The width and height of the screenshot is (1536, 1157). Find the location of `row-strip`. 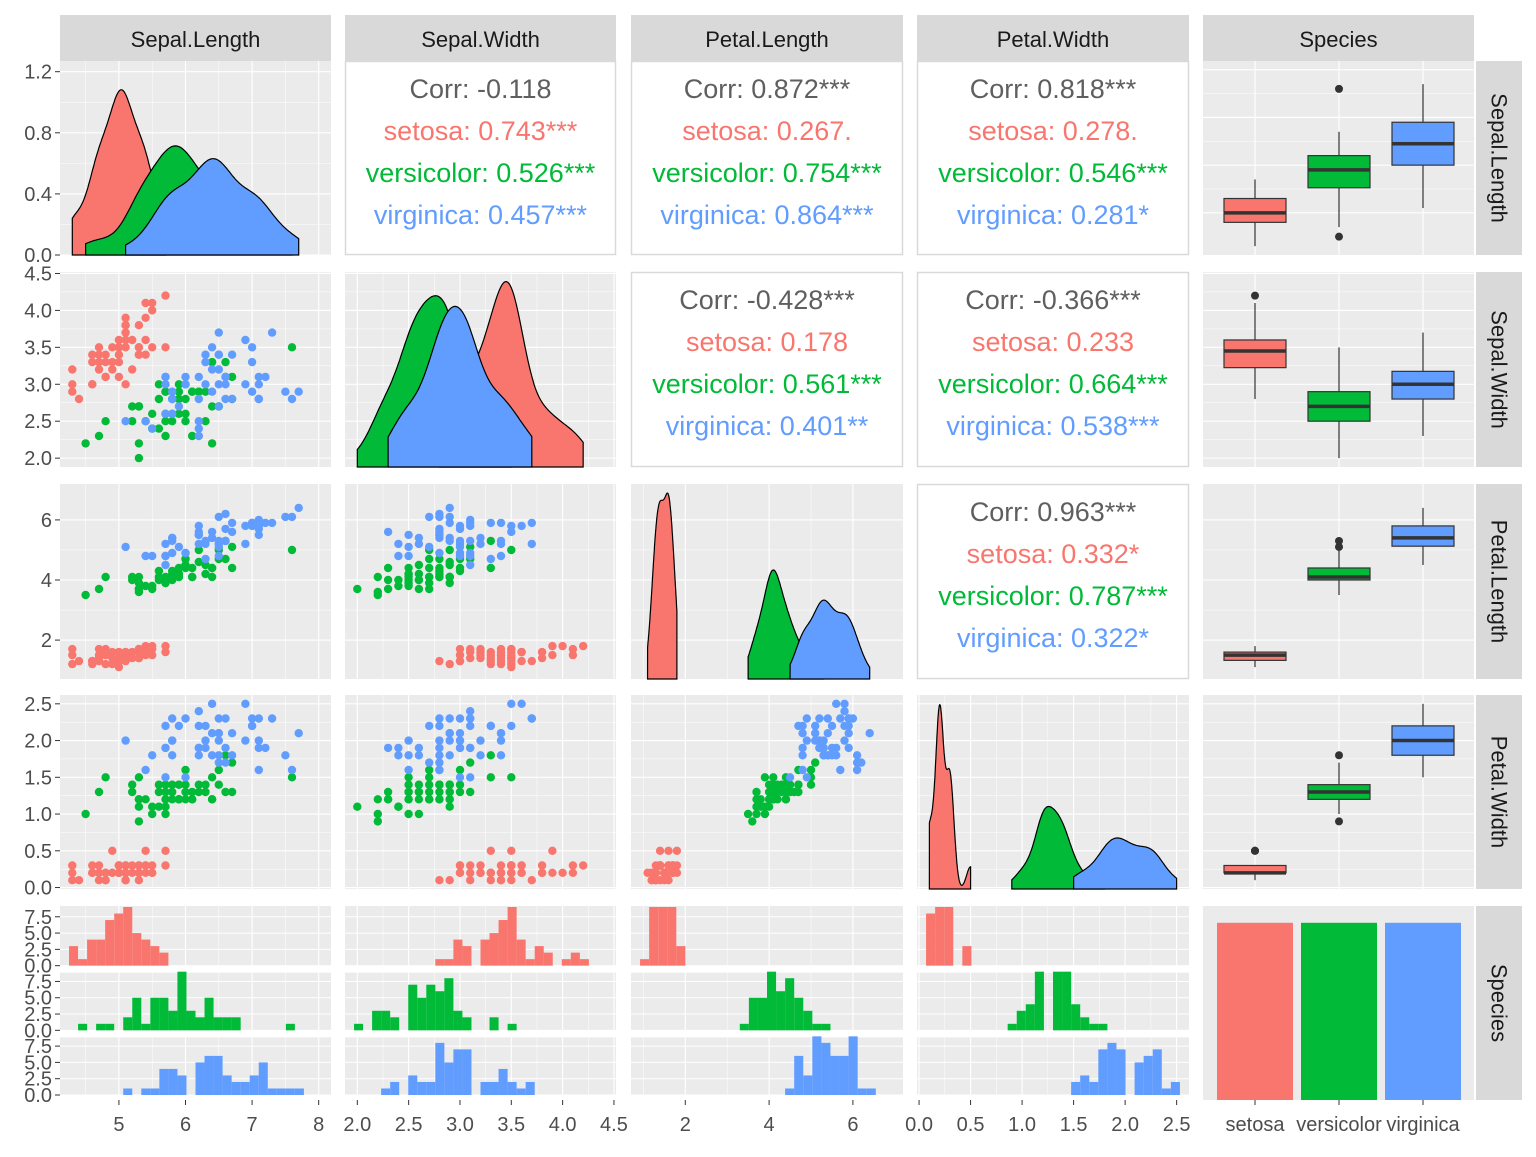

row-strip is located at coordinates (1499, 581).